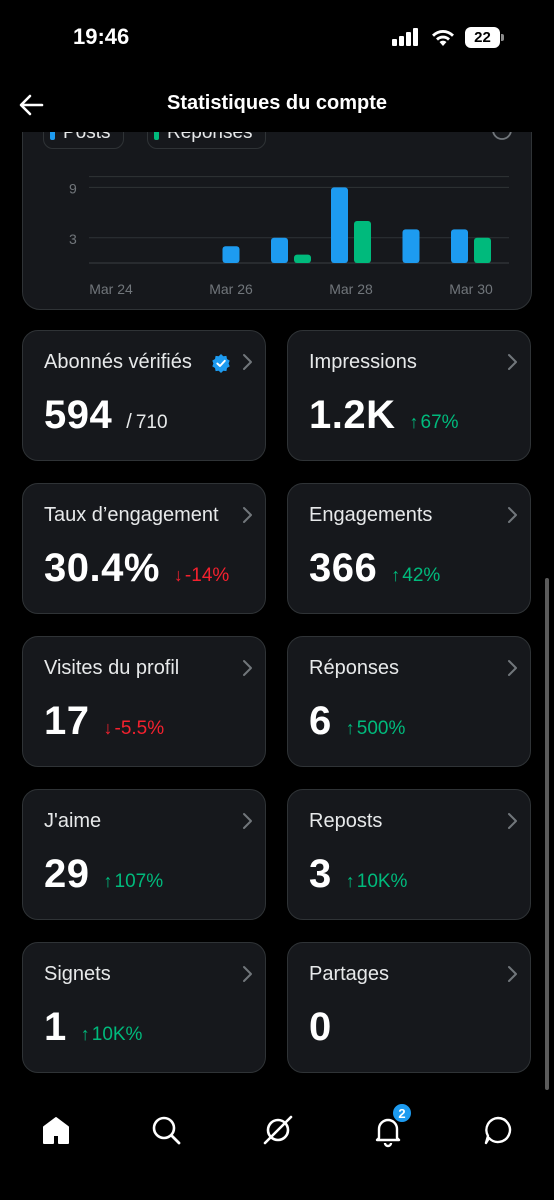  Describe the element at coordinates (320, 1027) in the screenshot. I see `stat-value-row: 0` at that location.